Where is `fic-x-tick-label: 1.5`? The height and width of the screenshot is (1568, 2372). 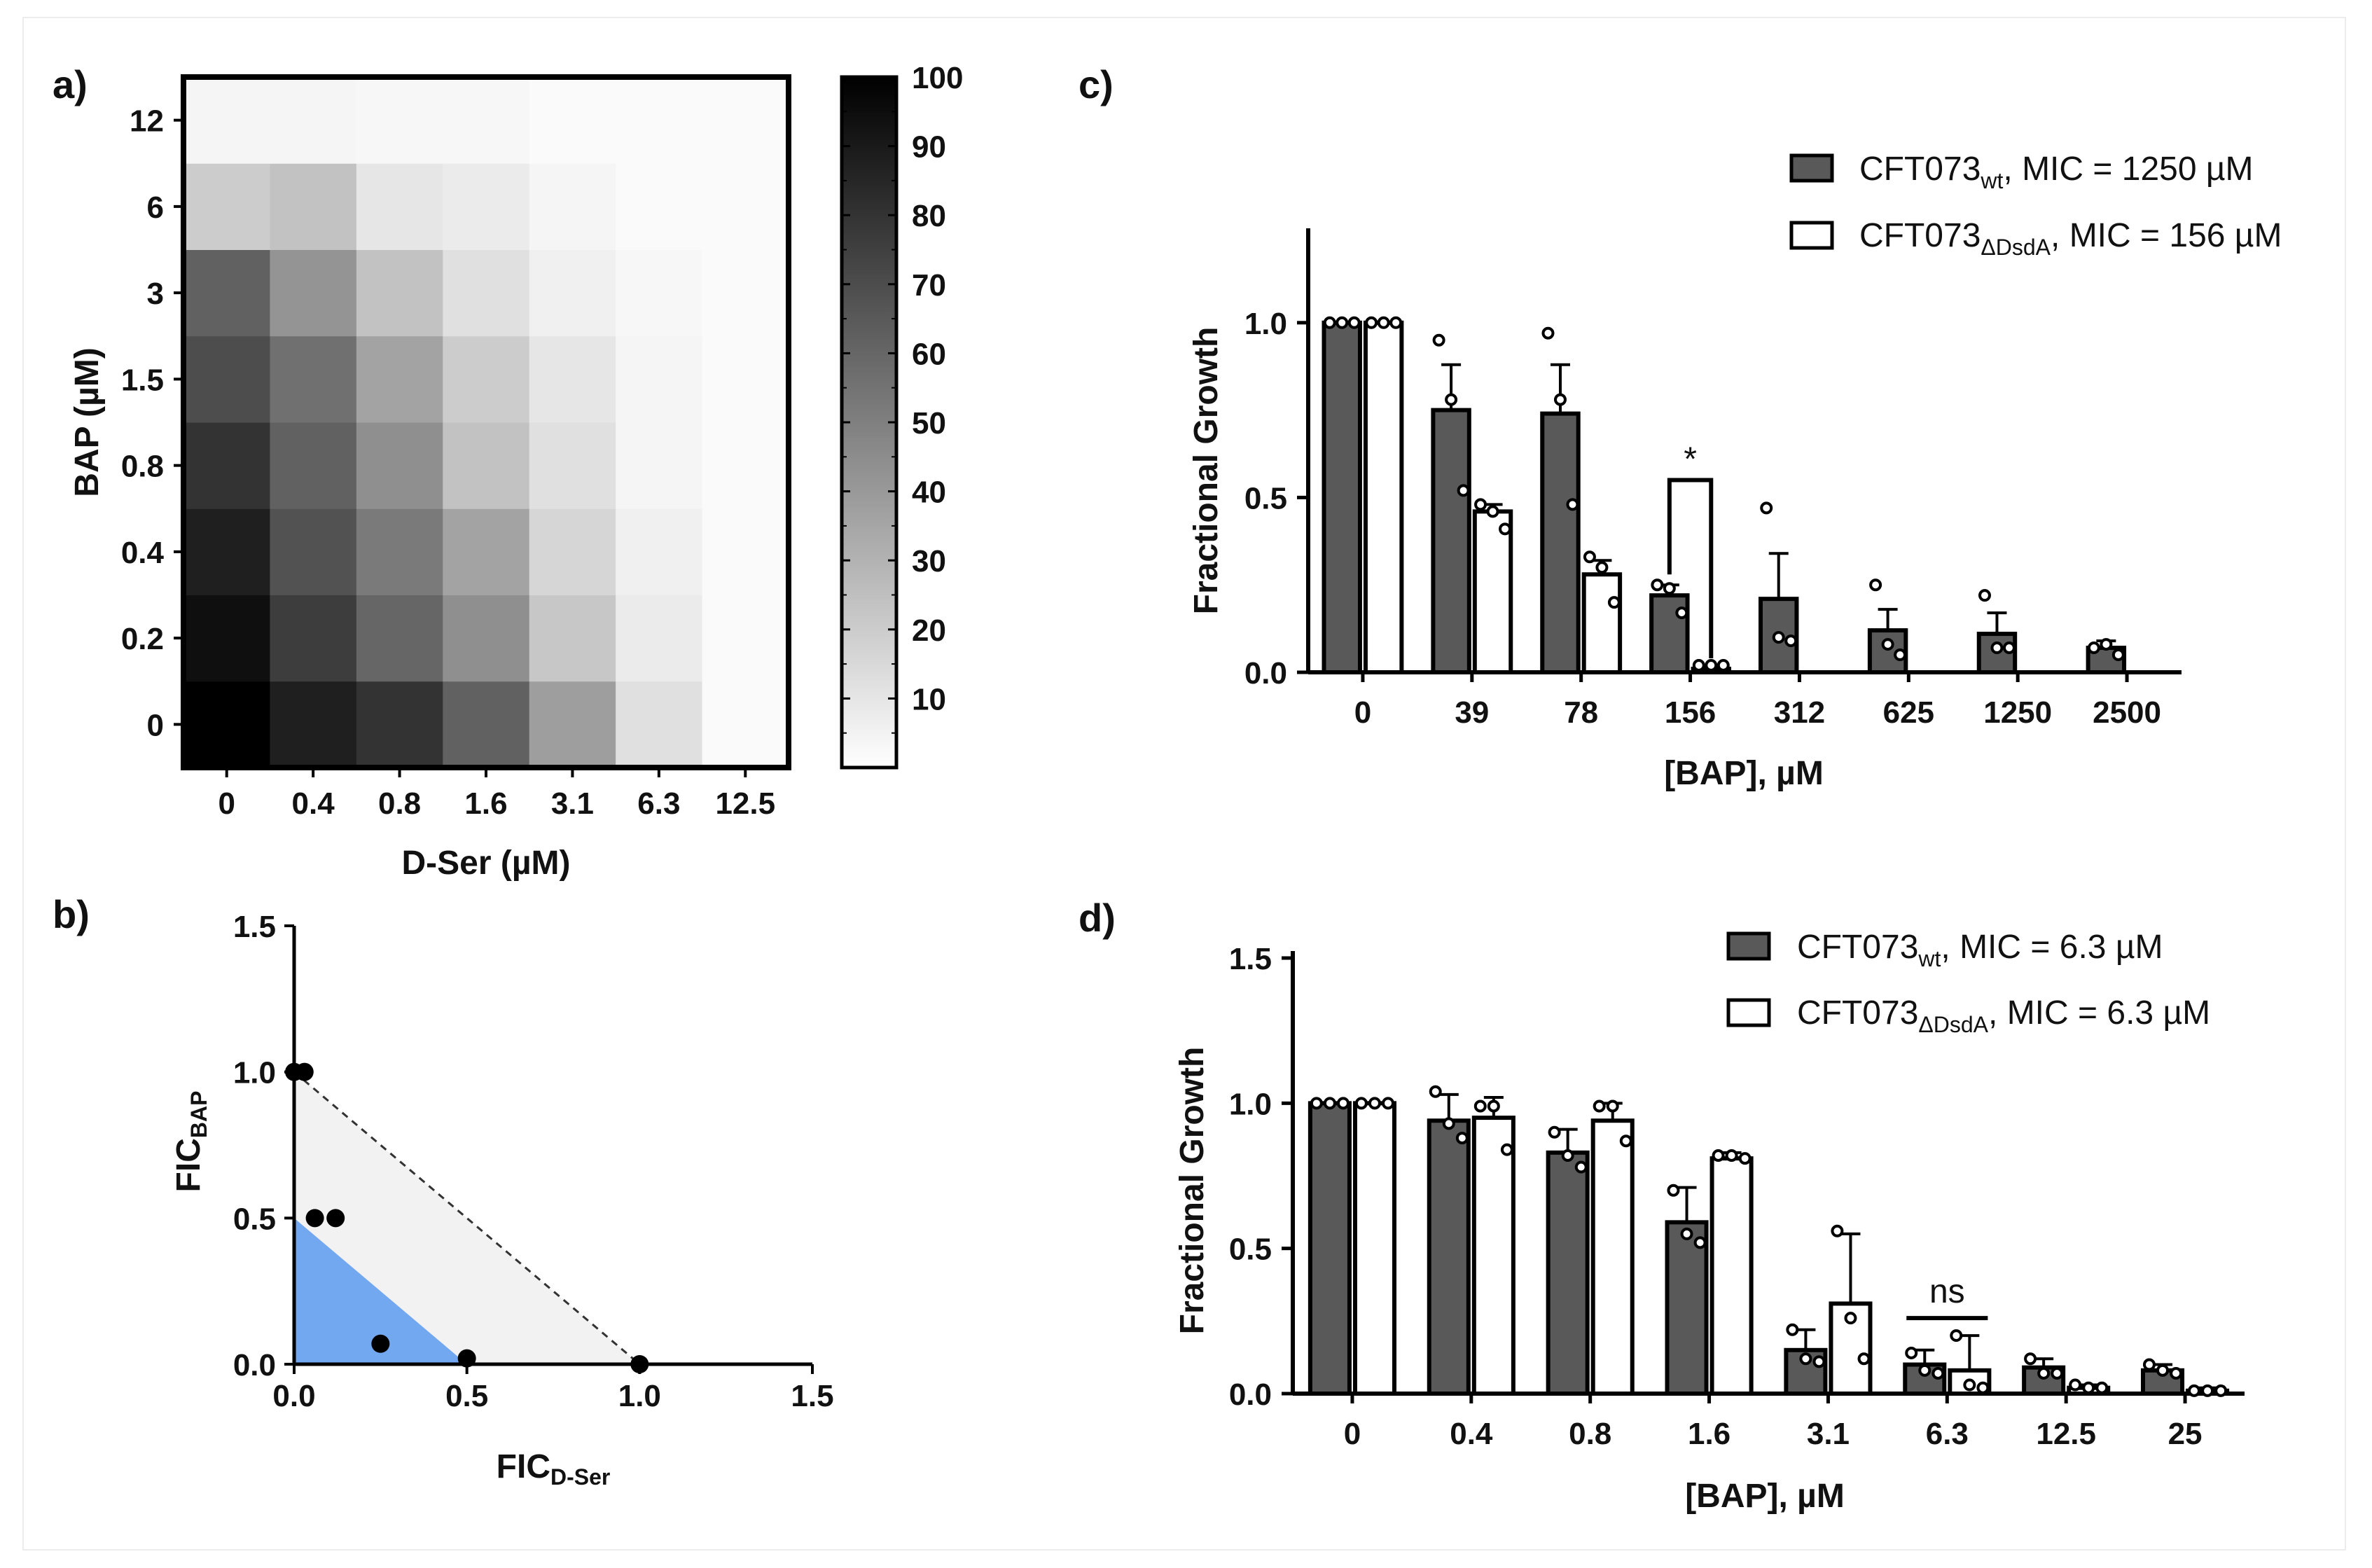
fic-x-tick-label: 1.5 is located at coordinates (812, 1396).